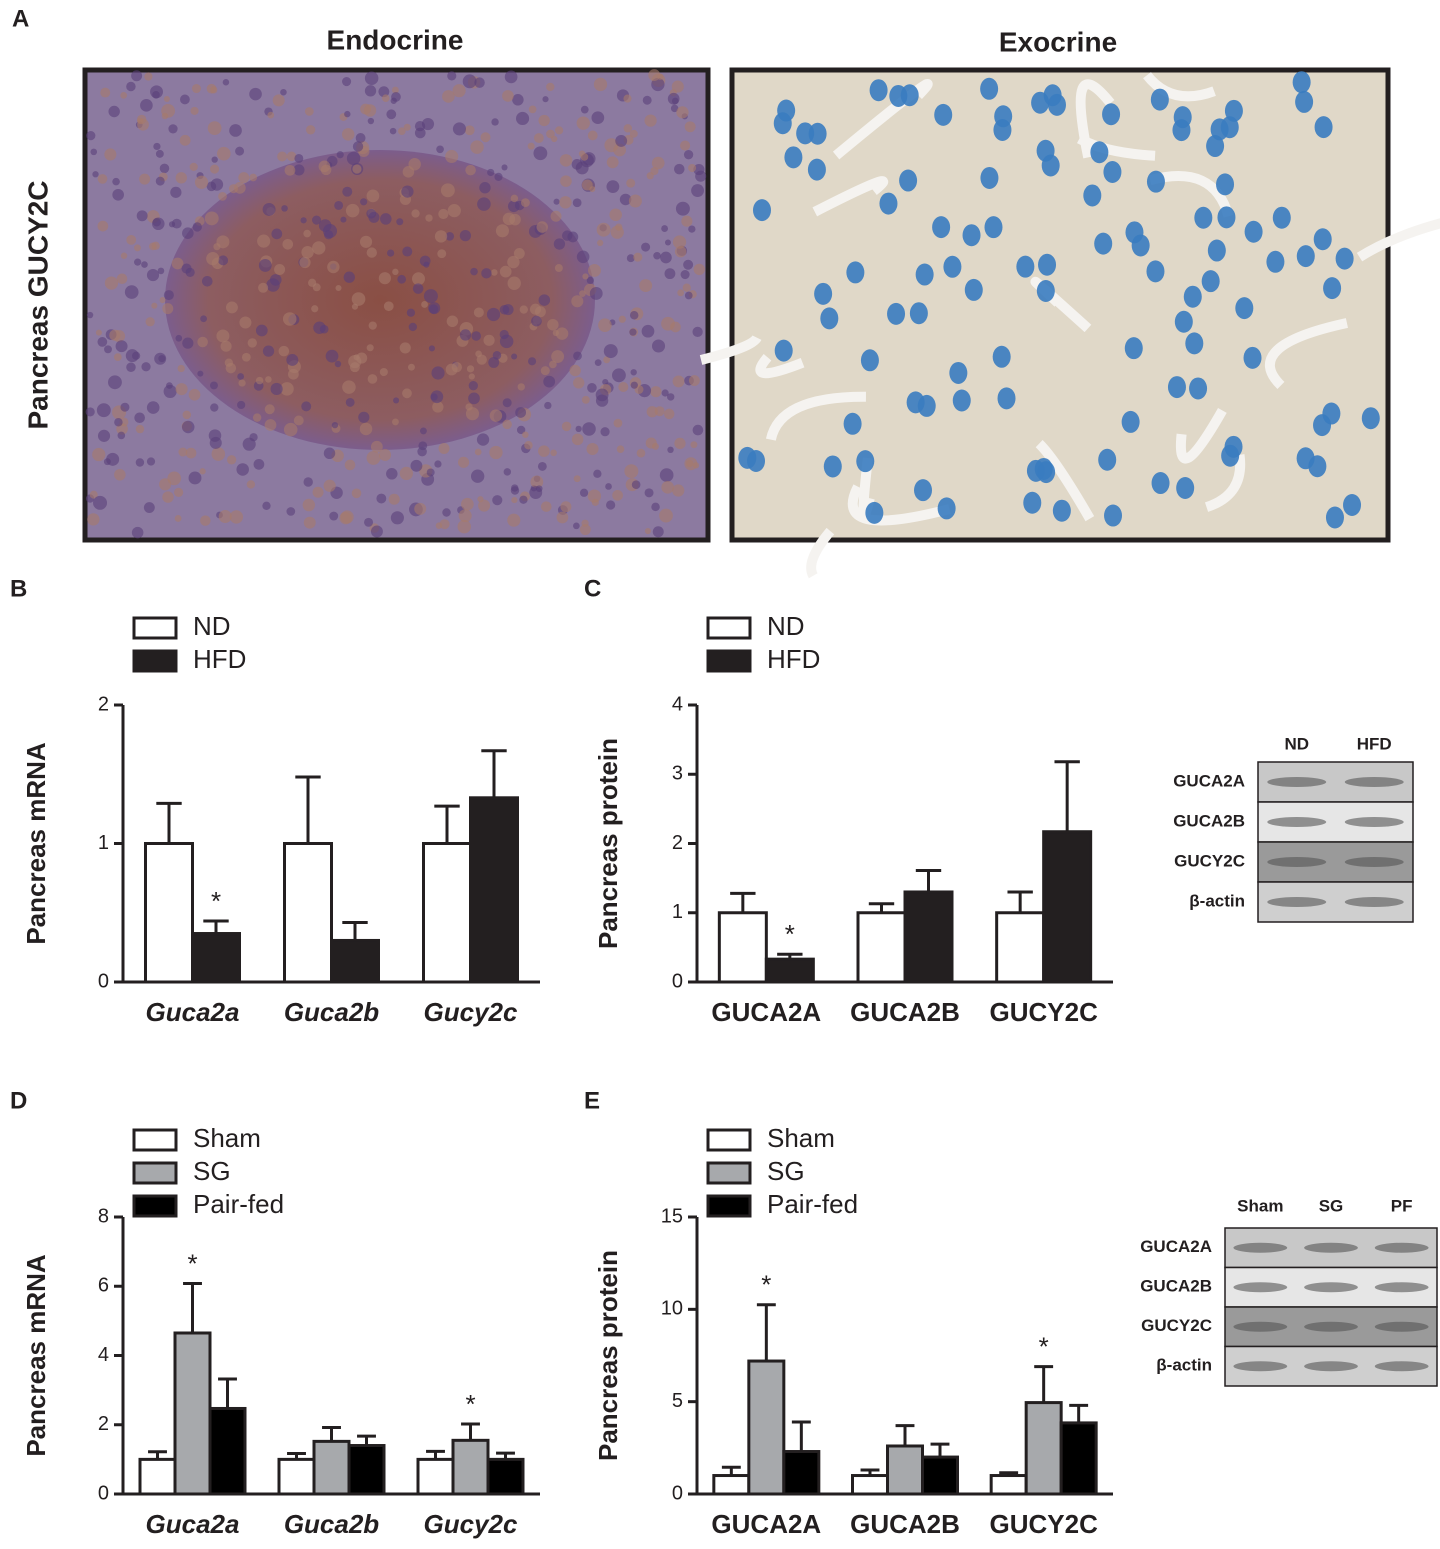  I want to click on legend-label: Sham, so click(801, 1138).